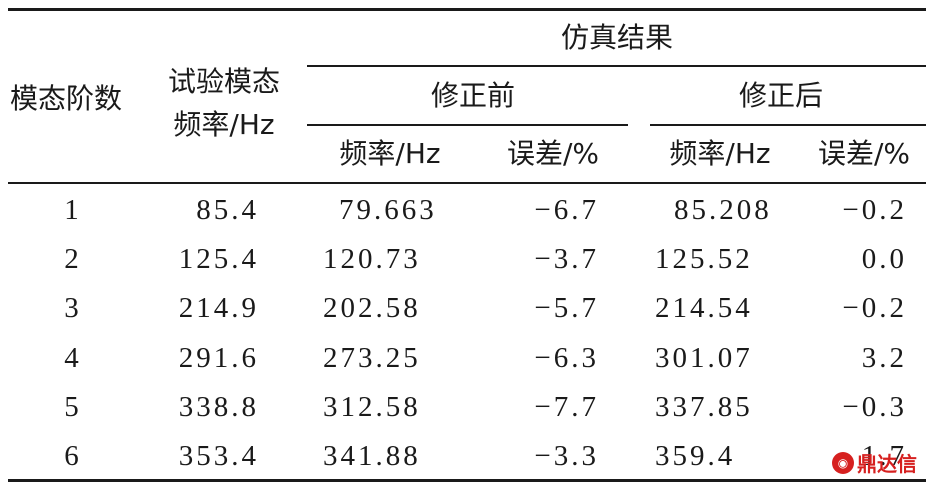  I want to click on cell-before-freq: 120.73, so click(372, 259).